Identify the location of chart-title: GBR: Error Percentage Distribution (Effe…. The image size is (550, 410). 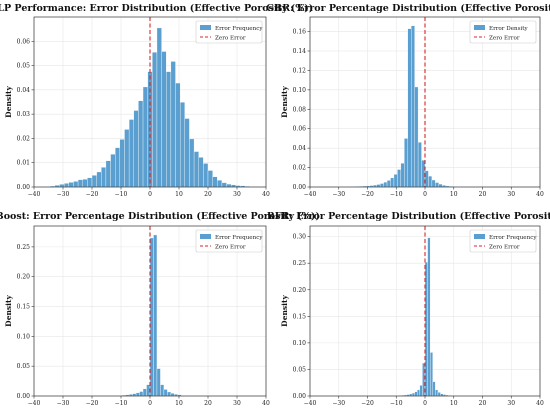
(408, 8).